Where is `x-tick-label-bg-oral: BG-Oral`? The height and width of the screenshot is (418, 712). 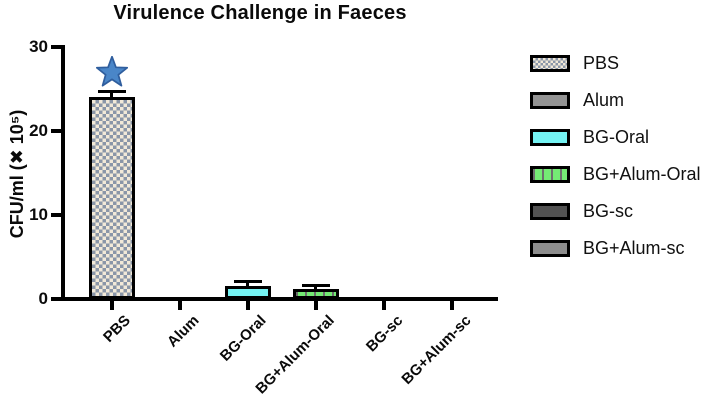 x-tick-label-bg-oral: BG-Oral is located at coordinates (244, 338).